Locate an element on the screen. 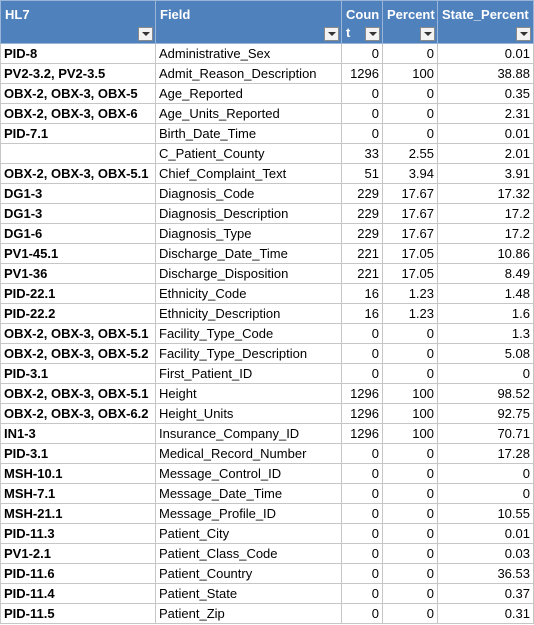  column-header-percent: Percent is located at coordinates (410, 22).